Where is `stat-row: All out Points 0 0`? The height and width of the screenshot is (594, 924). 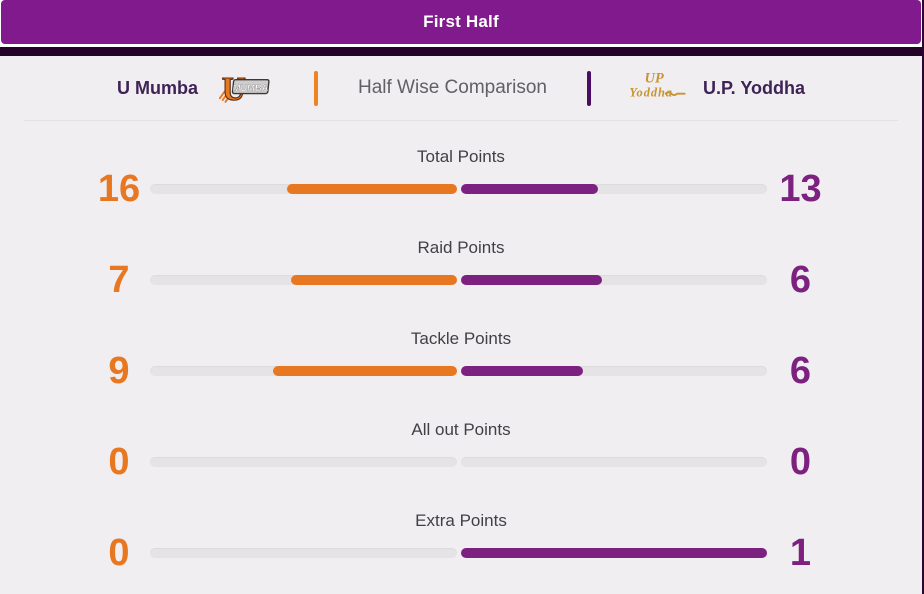
stat-row: All out Points 0 0 is located at coordinates (461, 450).